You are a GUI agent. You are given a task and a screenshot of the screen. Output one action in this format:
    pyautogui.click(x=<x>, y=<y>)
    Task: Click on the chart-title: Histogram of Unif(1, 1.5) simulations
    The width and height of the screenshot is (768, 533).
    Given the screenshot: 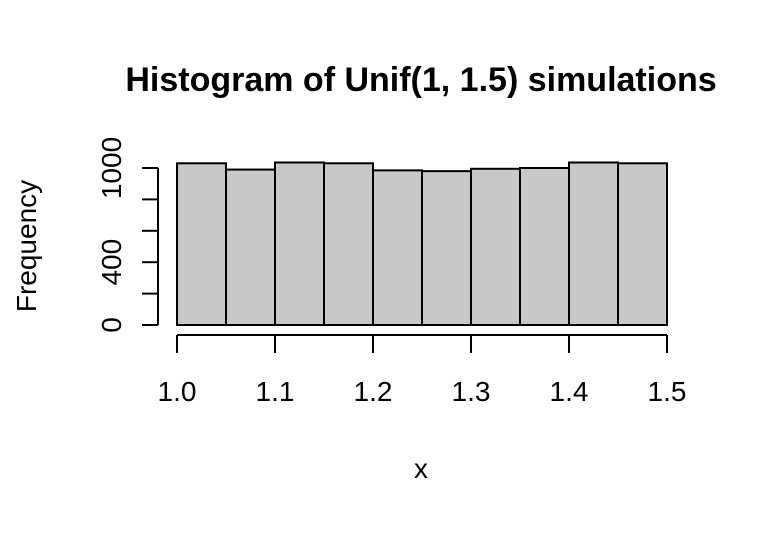 What is the action you would take?
    pyautogui.click(x=420, y=80)
    